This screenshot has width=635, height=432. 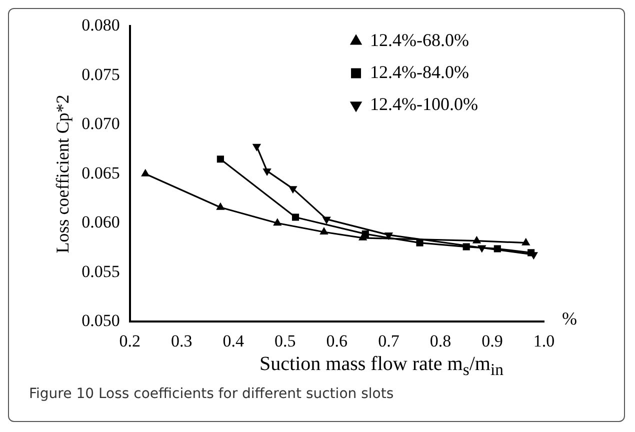 I want to click on y-tick-label: 0.055, so click(x=101, y=271).